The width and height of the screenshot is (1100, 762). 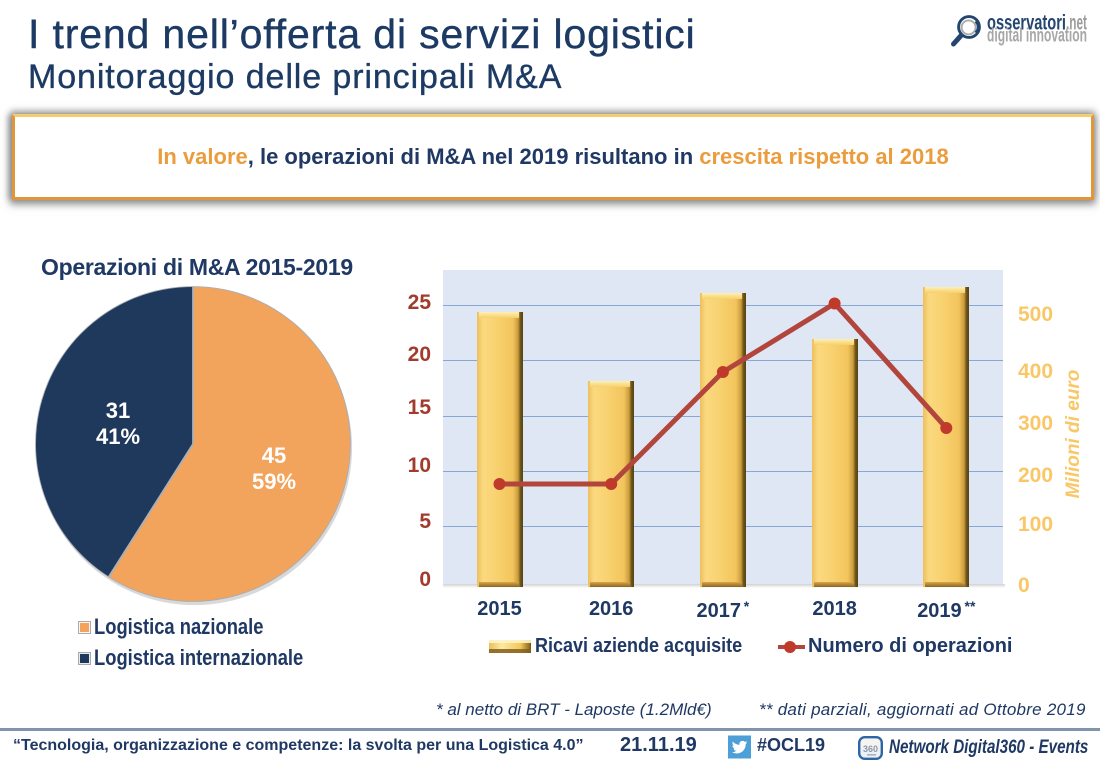 I want to click on svg-text: 360, so click(x=870, y=749).